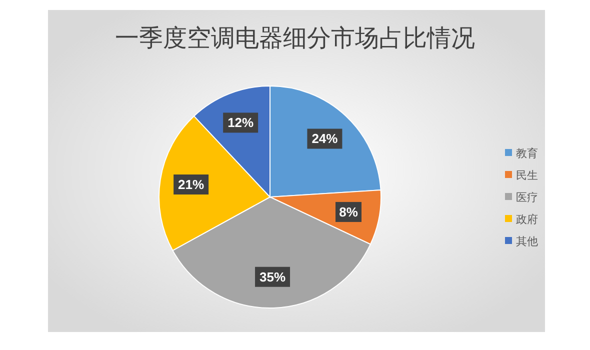 The image size is (590, 350). What do you see at coordinates (348, 212) in the screenshot?
I see `data-label: 8%` at bounding box center [348, 212].